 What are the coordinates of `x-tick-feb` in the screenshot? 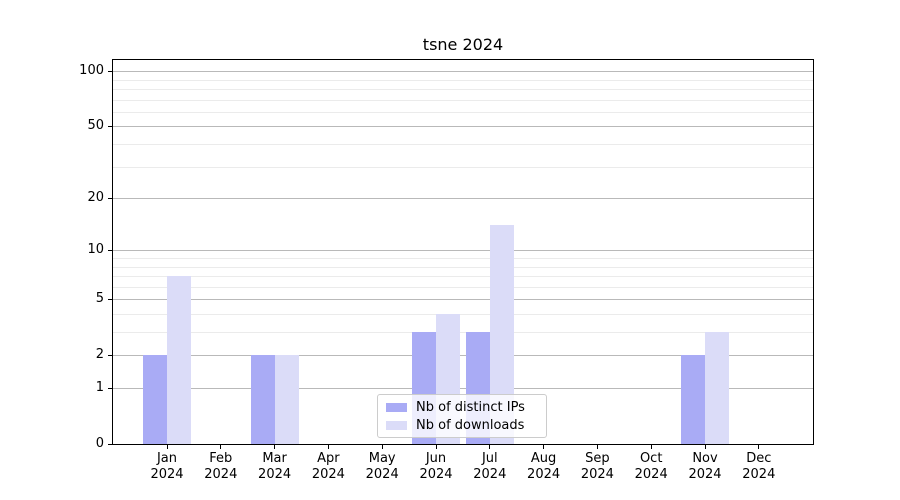 It's located at (221, 447).